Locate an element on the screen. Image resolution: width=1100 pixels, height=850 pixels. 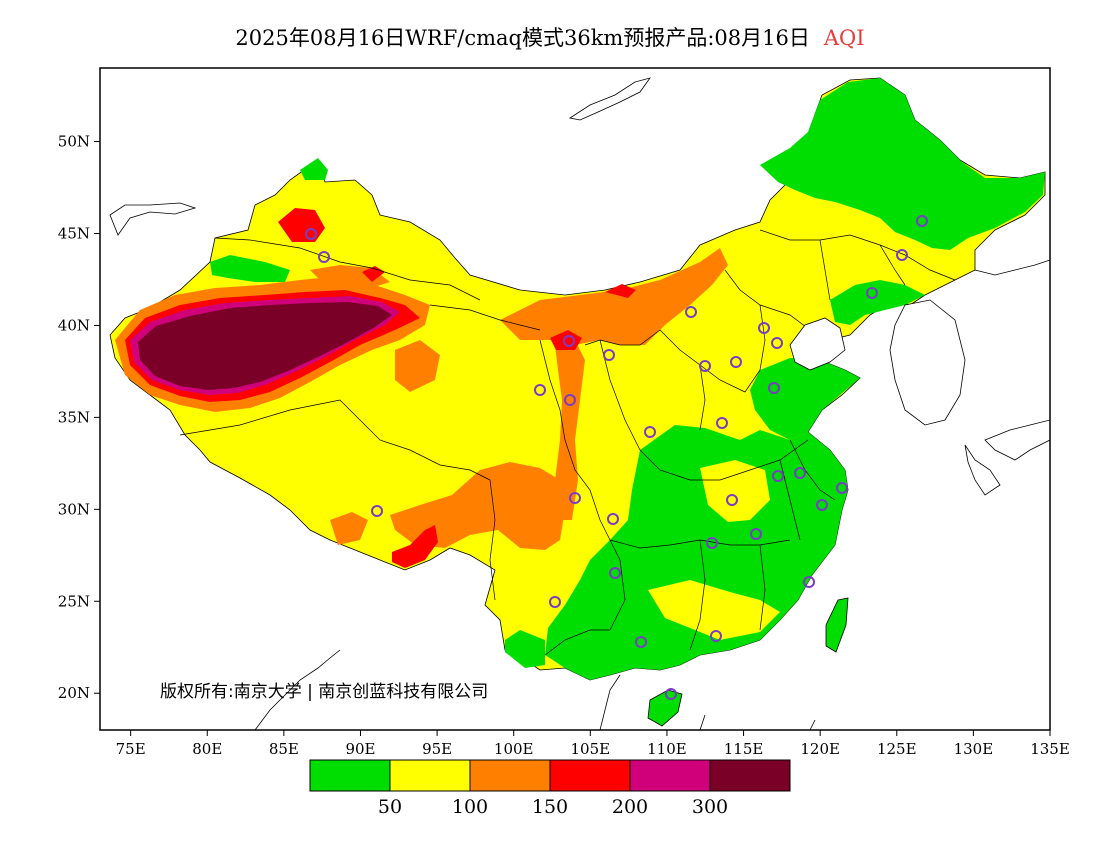
orange-tibet-central is located at coordinates (417, 366).